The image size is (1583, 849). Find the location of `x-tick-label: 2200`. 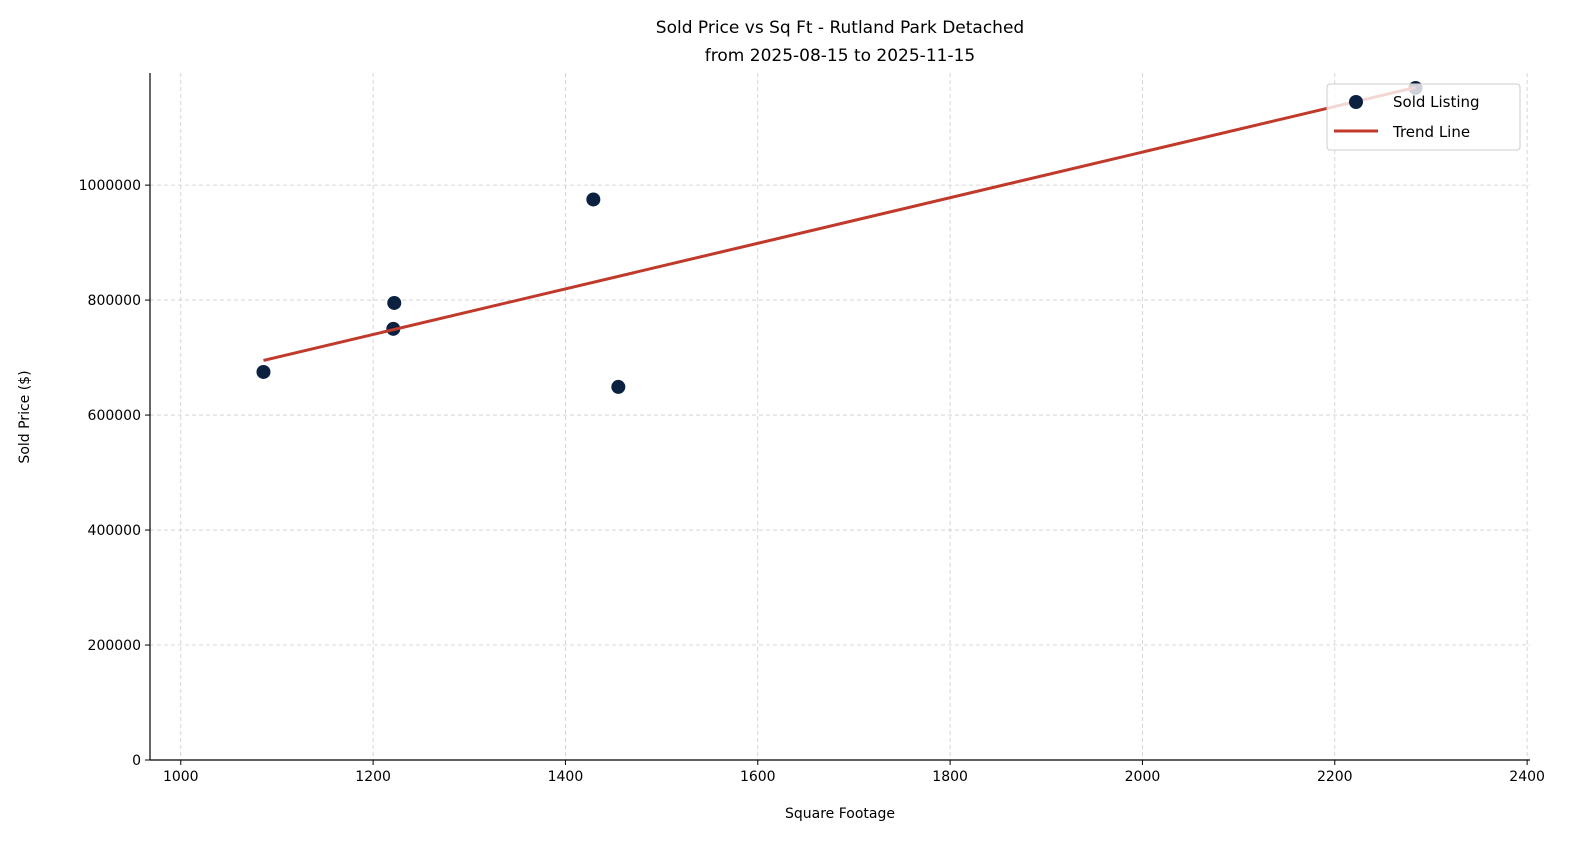

x-tick-label: 2200 is located at coordinates (1335, 777).